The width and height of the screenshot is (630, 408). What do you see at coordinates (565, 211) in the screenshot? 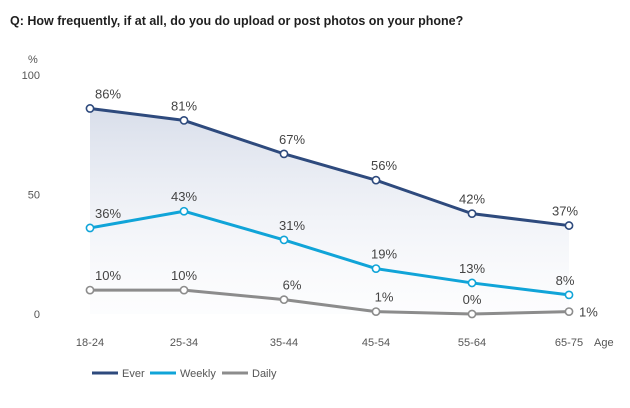
I see `ever-data-label: 37%` at bounding box center [565, 211].